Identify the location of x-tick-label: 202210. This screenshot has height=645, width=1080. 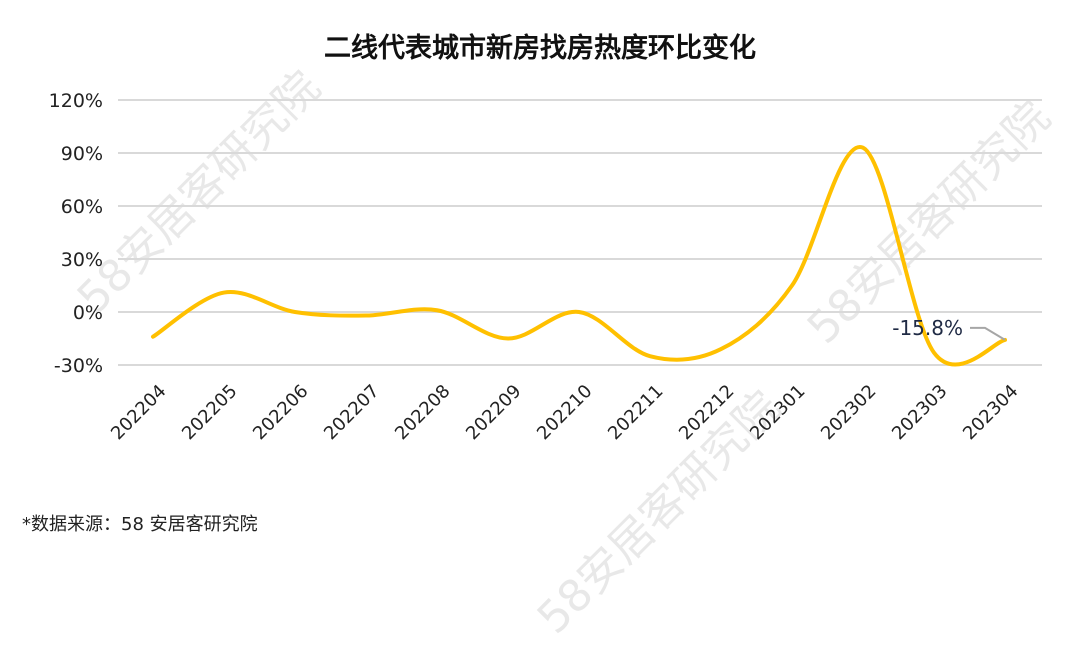
(564, 412).